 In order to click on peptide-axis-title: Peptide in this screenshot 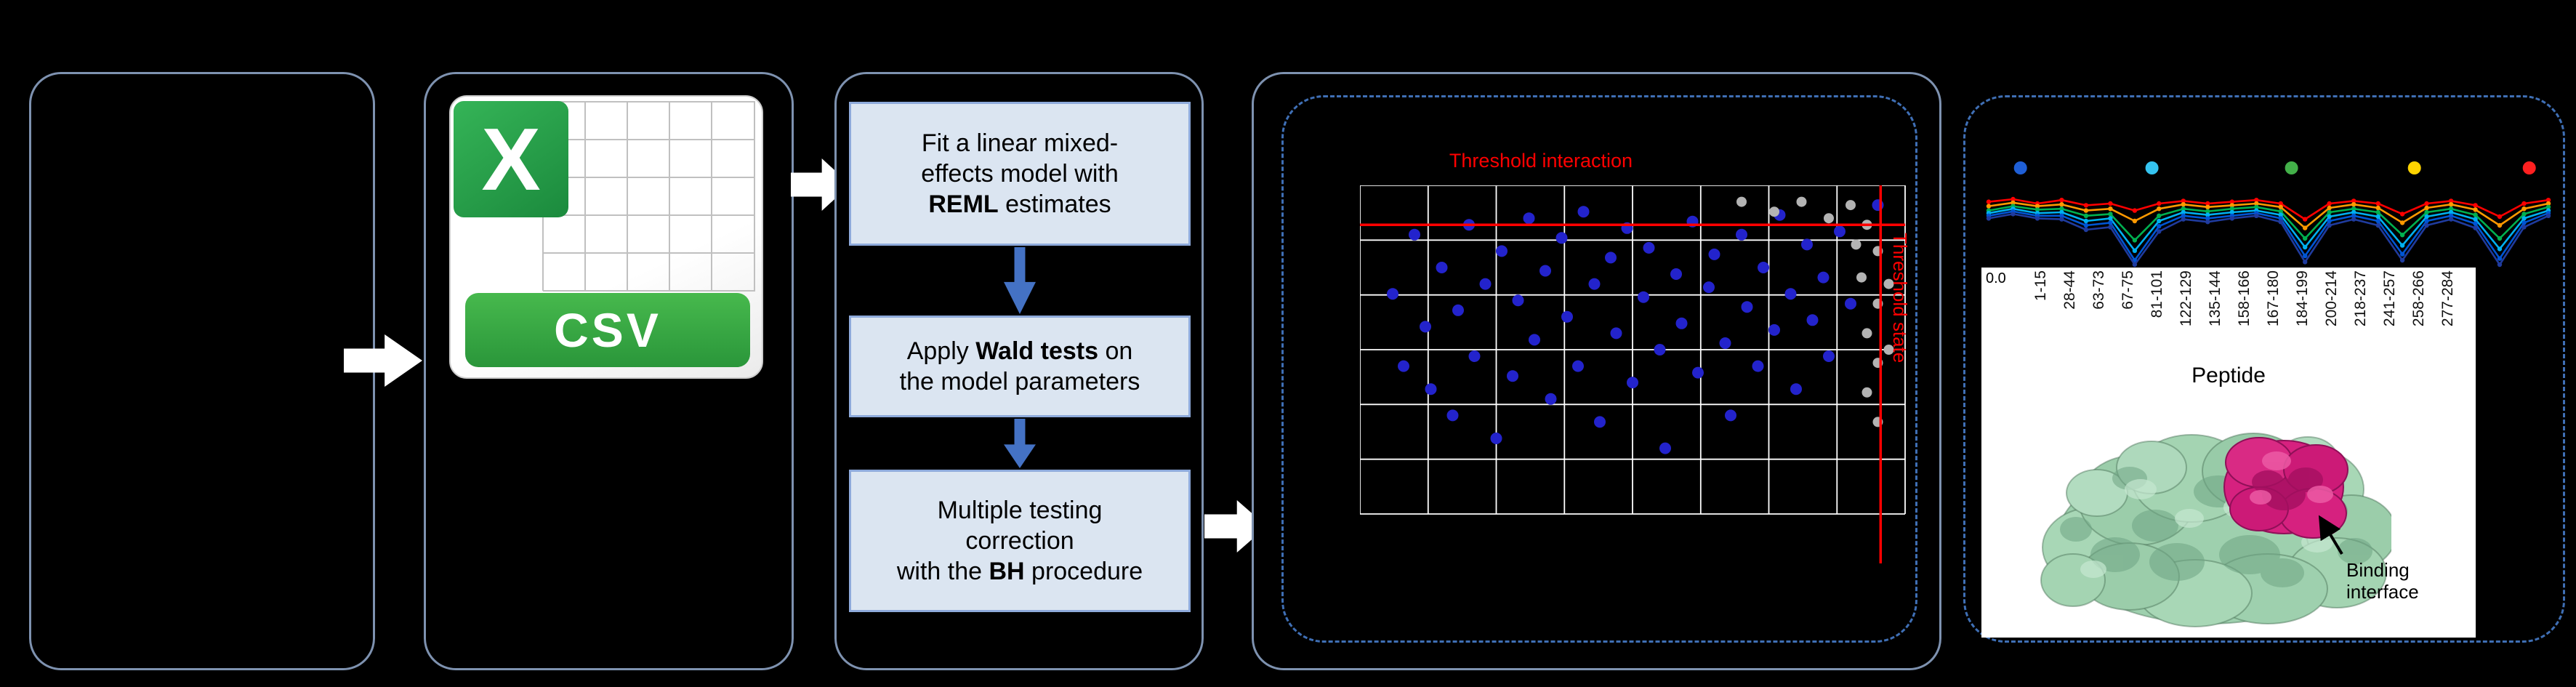, I will do `click(2228, 375)`.